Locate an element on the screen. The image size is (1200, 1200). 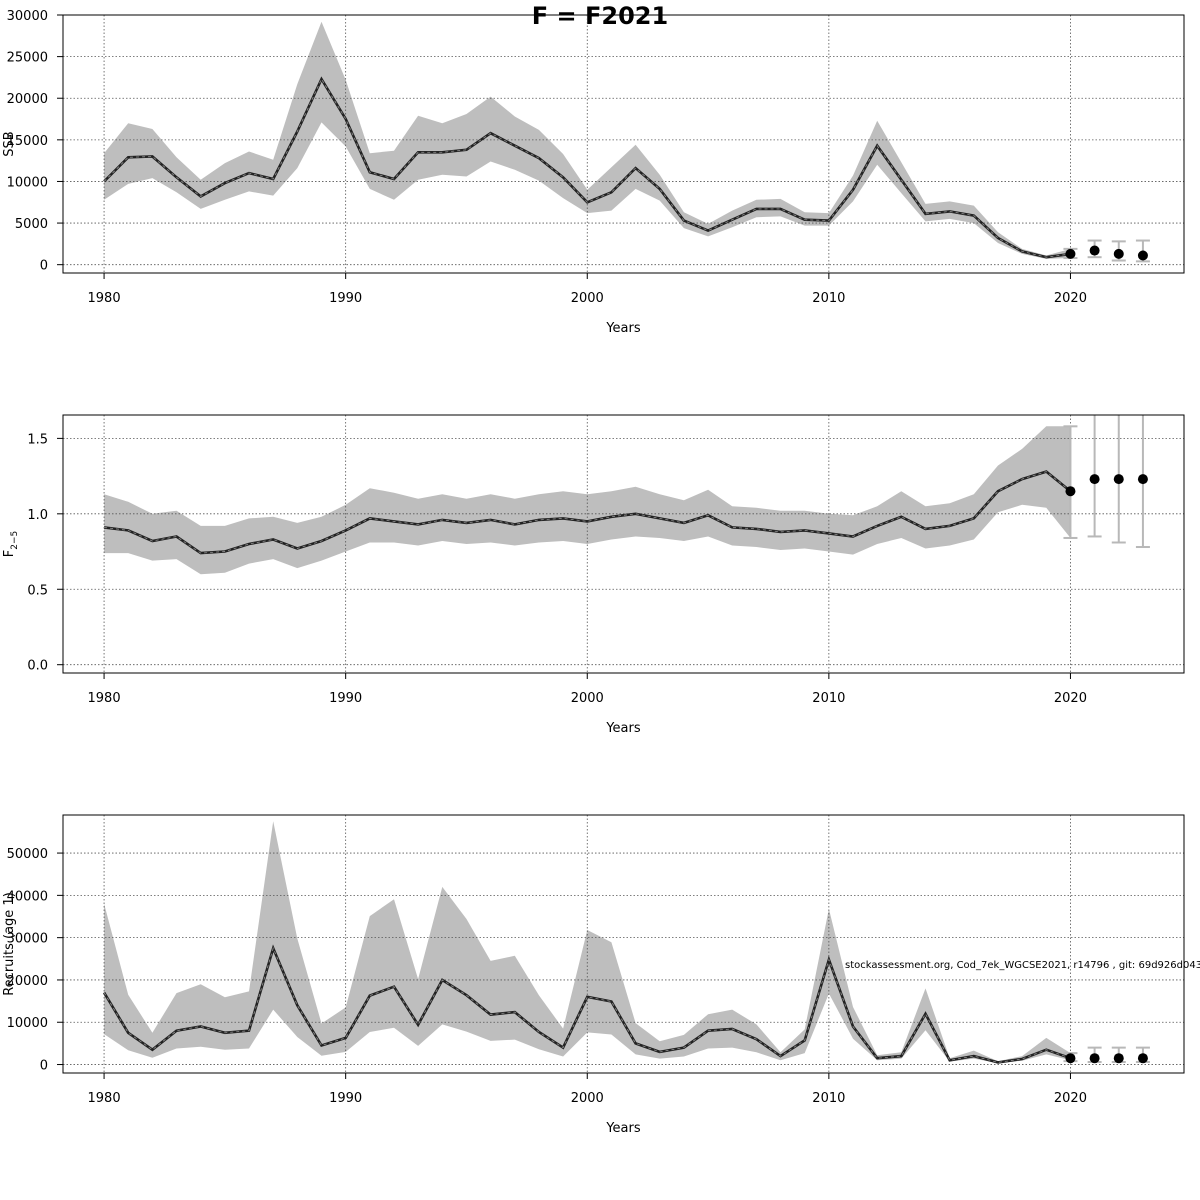
y-axis-label-text: F is located at coordinates (9, 553).